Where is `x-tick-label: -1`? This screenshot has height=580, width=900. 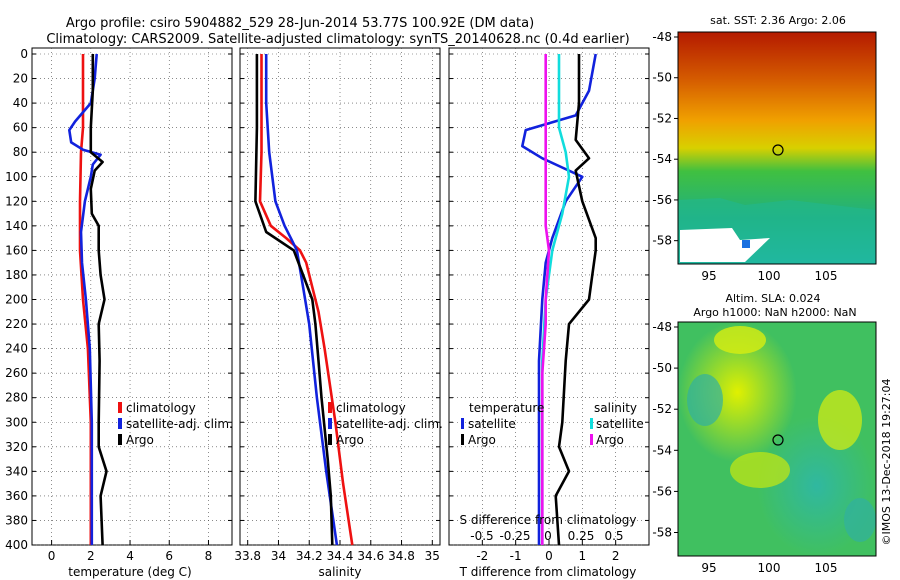 x-tick-label: -1 is located at coordinates (516, 556).